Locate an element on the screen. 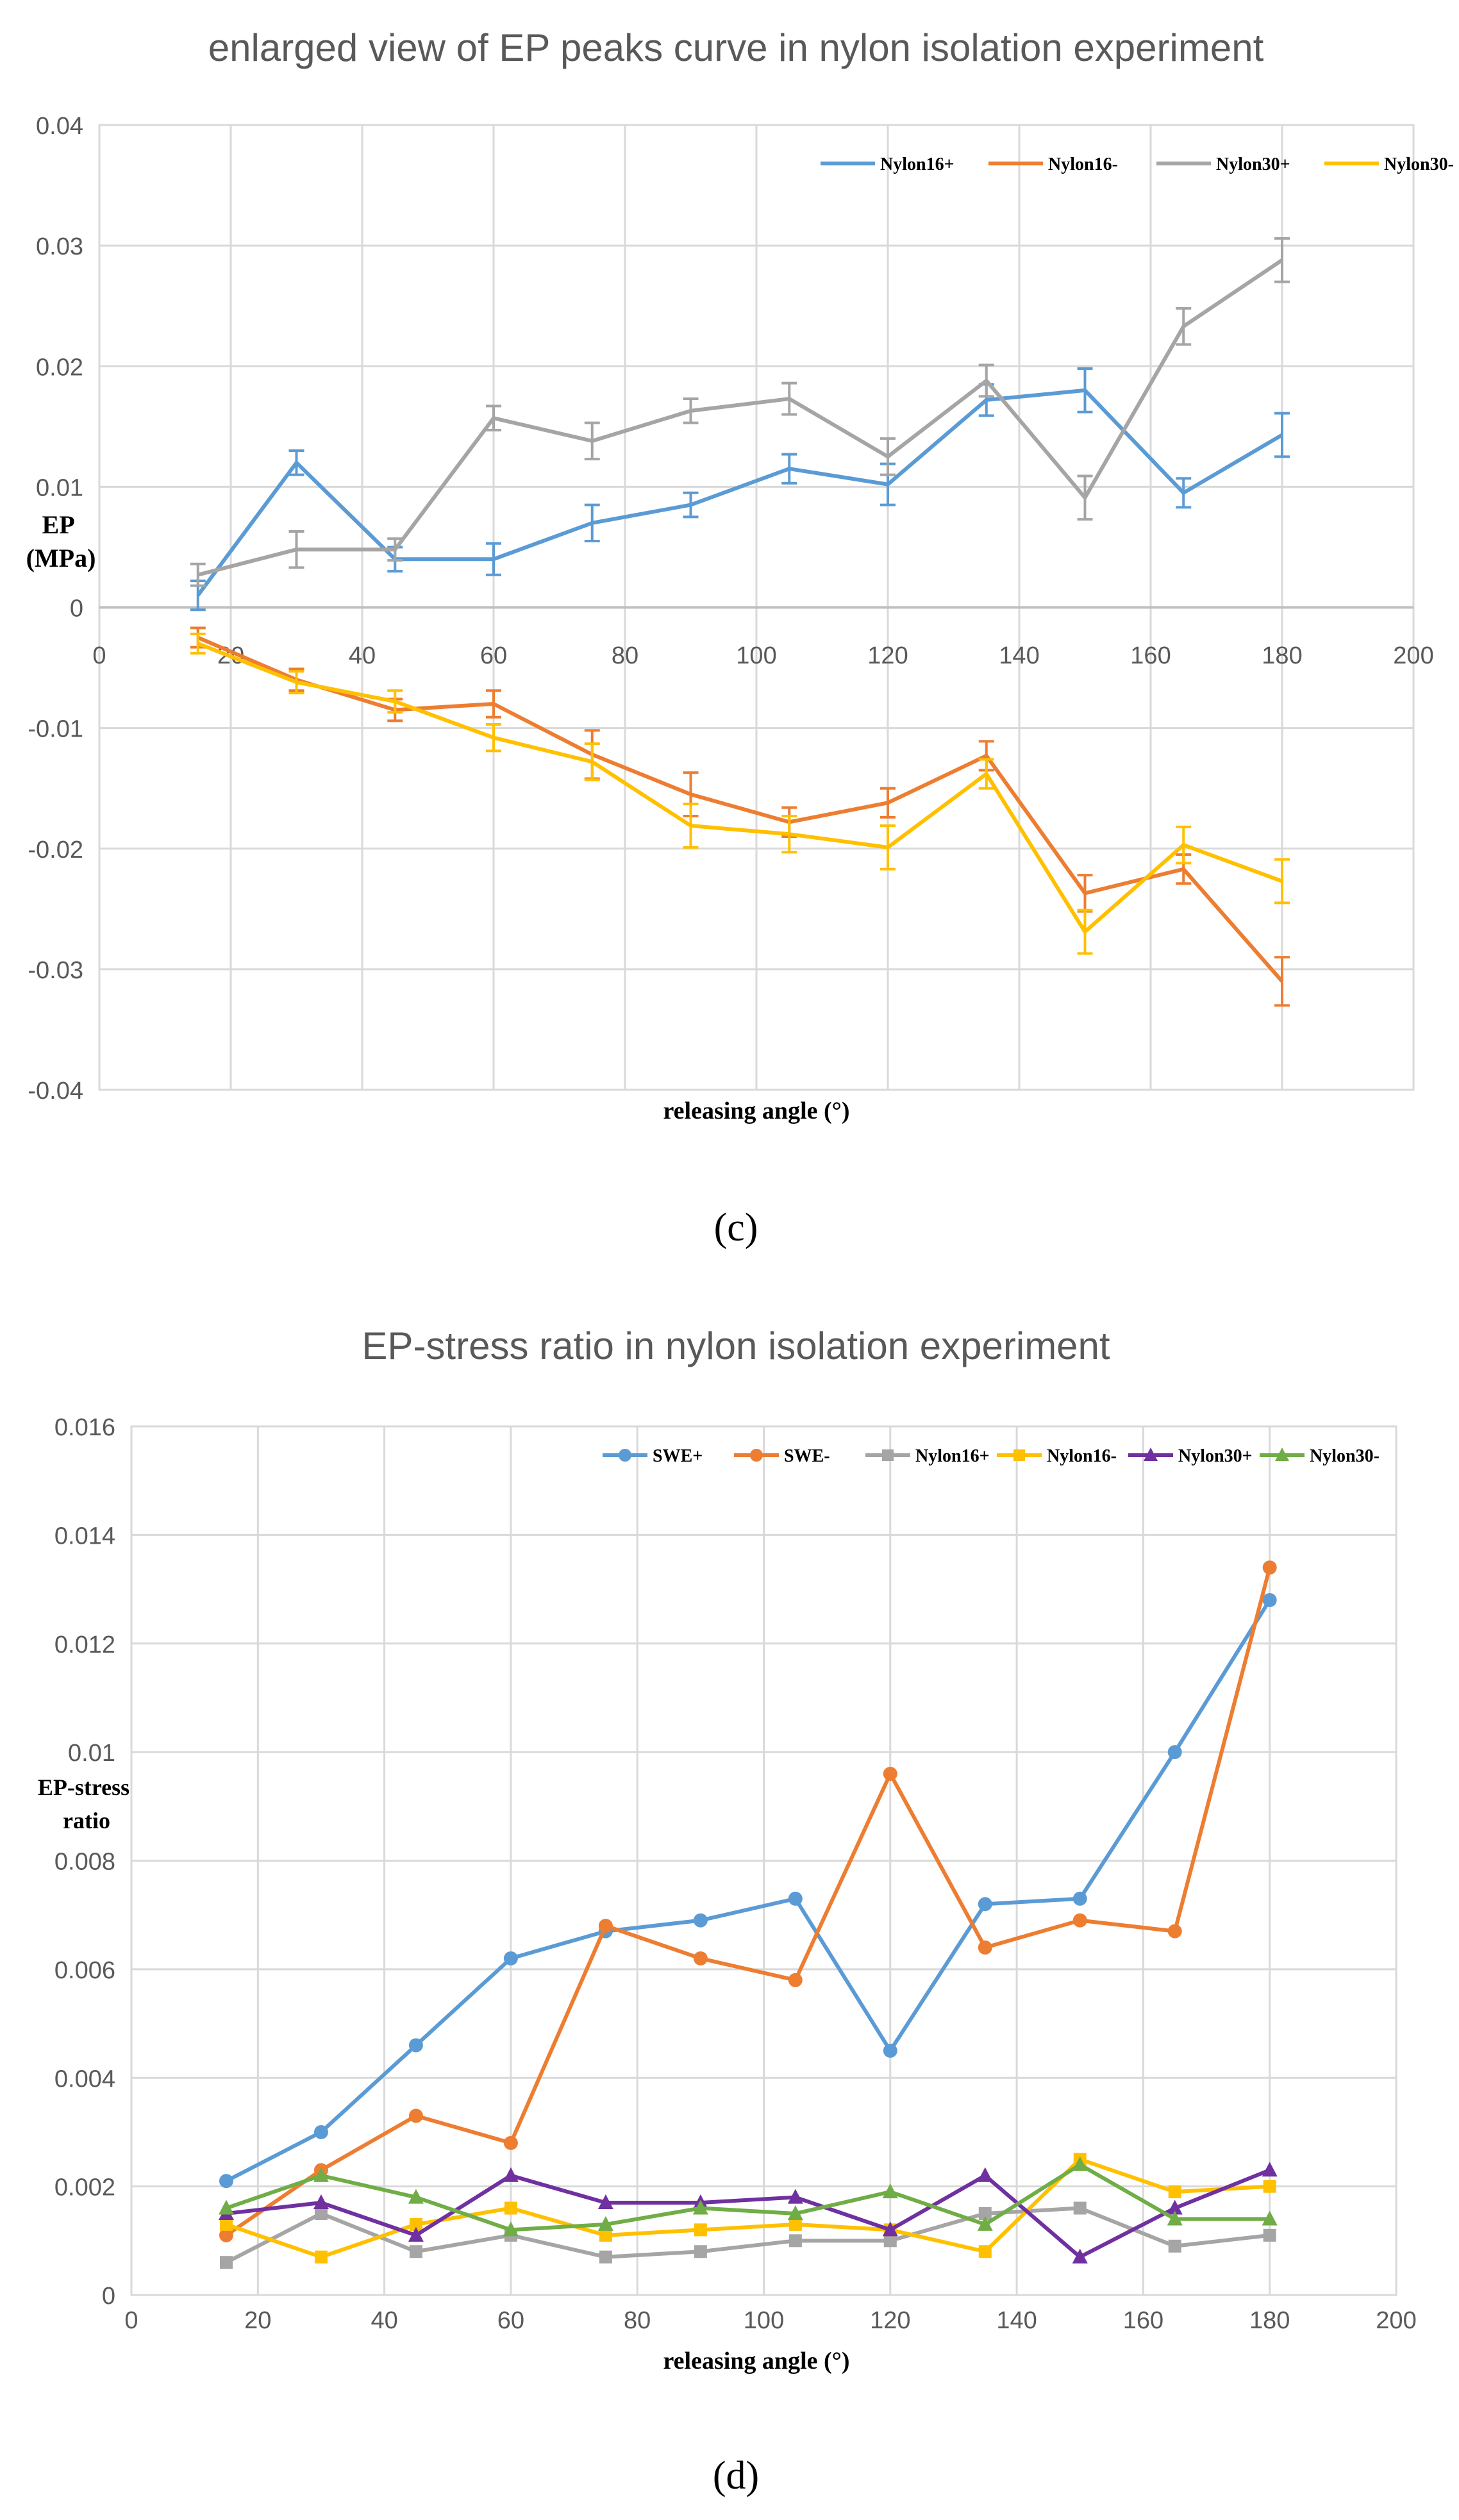 The height and width of the screenshot is (2520, 1459). x-tick-label: 200 is located at coordinates (1396, 2320).